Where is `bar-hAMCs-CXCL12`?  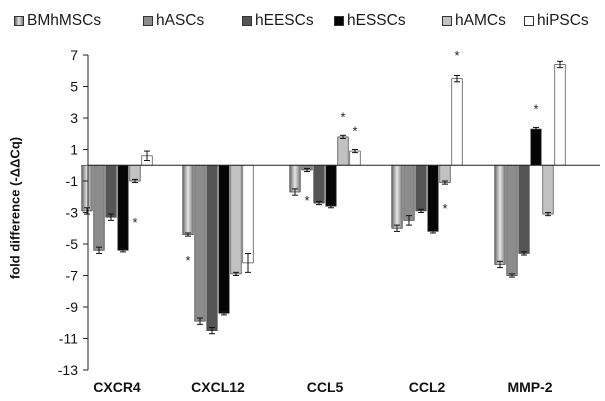 bar-hAMCs-CXCL12 is located at coordinates (236, 219).